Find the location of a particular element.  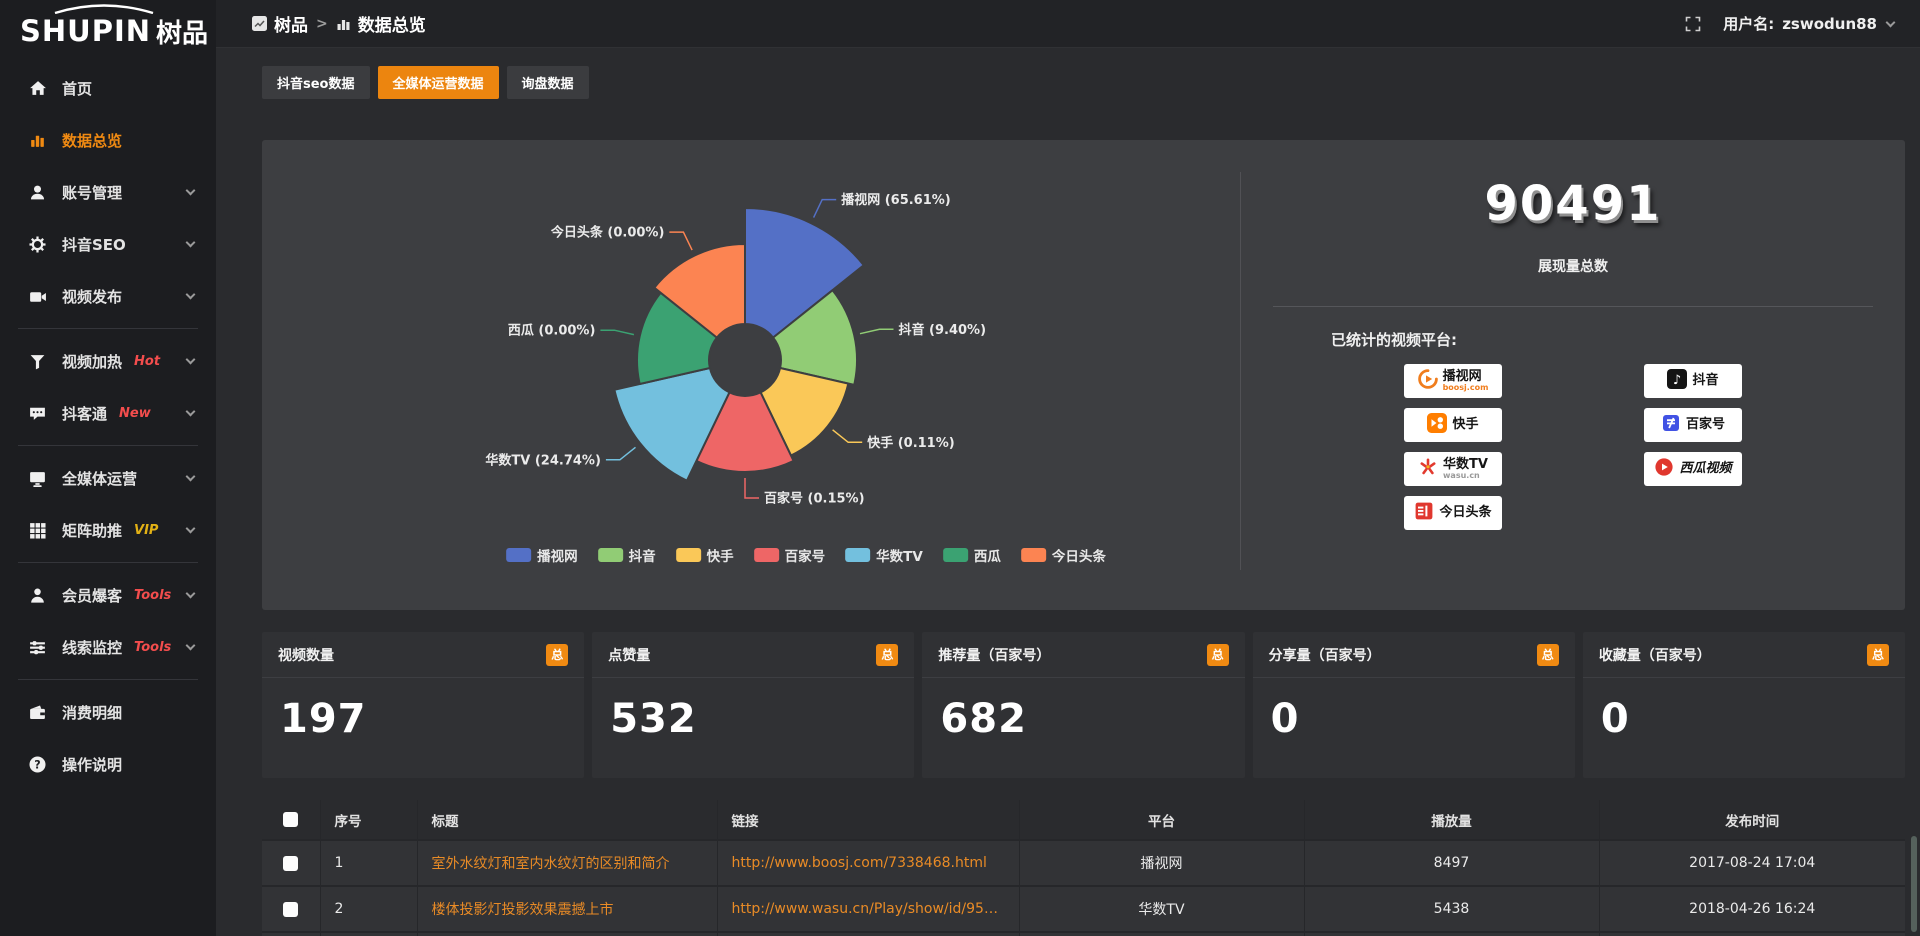

cell-no: 2 is located at coordinates (369, 908).